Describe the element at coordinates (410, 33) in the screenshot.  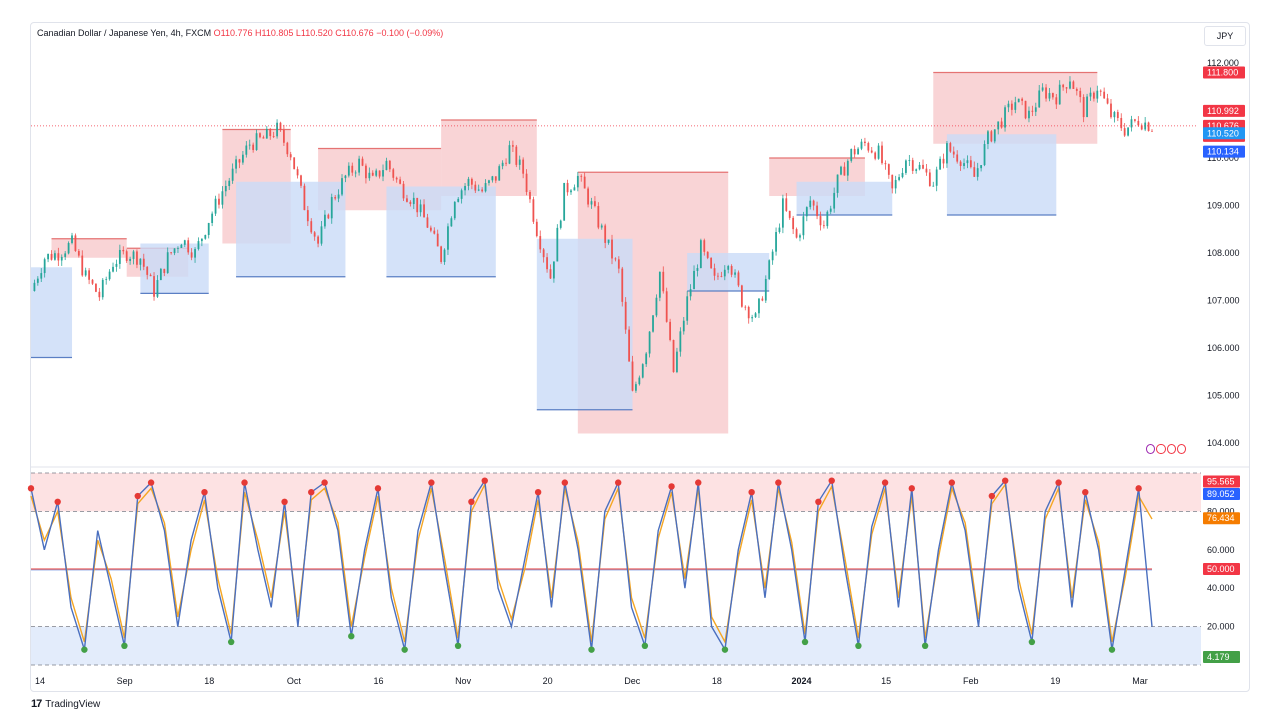
I see `legend-change: −0.100 (−0.09%)` at that location.